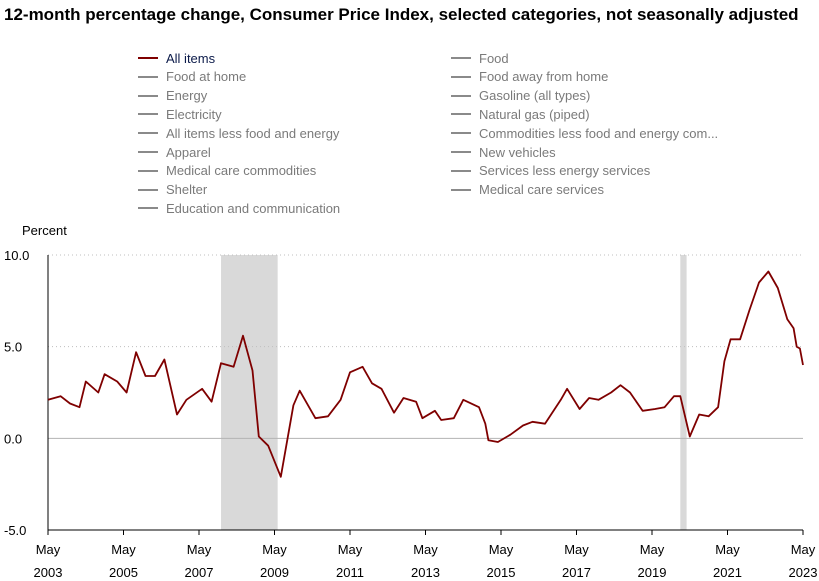  I want to click on x-tick-year: 2021, so click(727, 572).